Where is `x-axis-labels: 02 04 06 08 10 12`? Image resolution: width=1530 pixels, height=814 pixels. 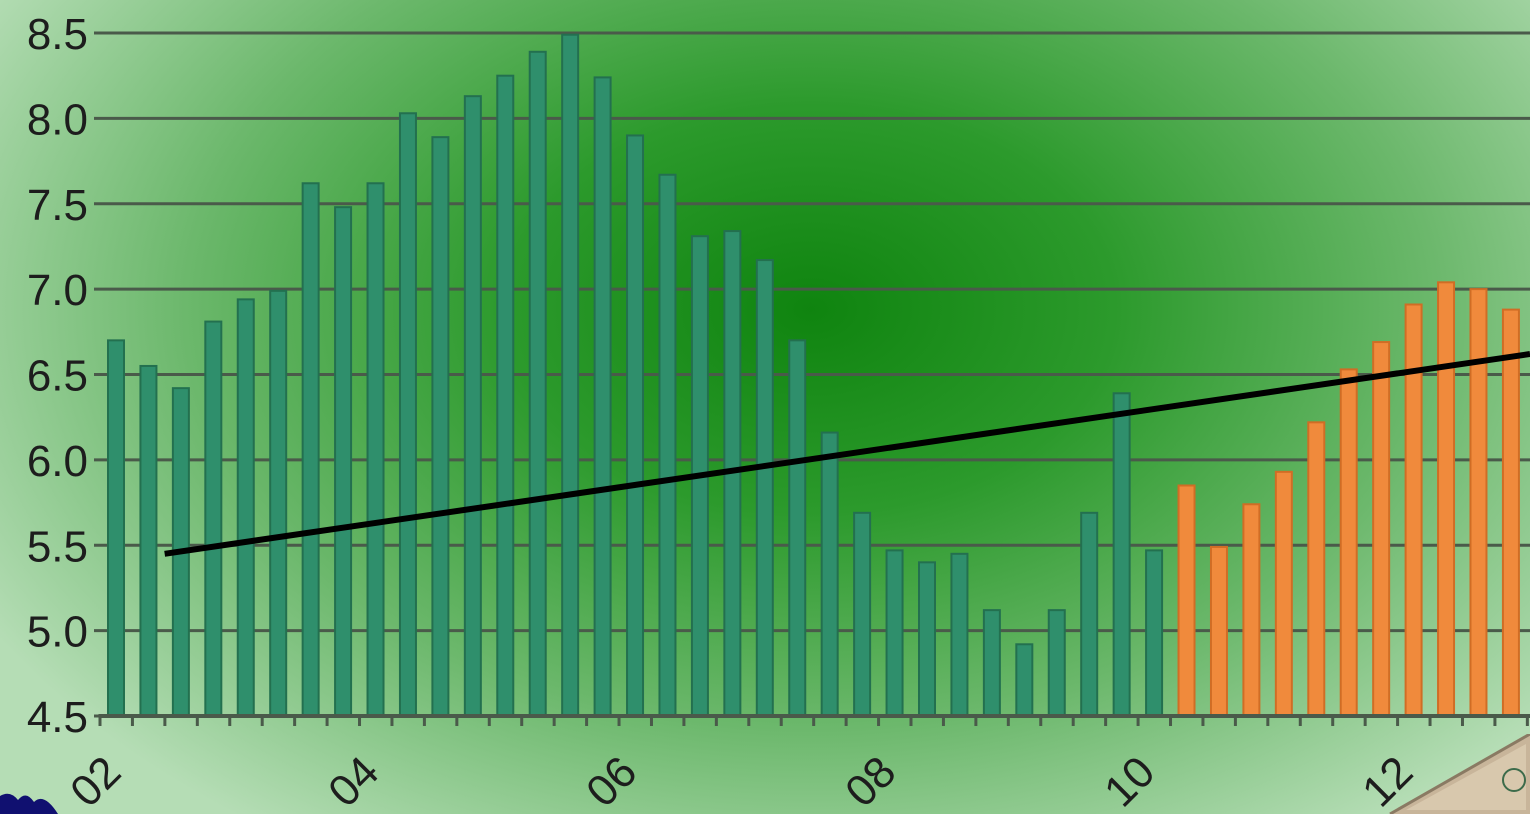
x-axis-labels: 02 04 06 08 10 12 is located at coordinates (741, 780).